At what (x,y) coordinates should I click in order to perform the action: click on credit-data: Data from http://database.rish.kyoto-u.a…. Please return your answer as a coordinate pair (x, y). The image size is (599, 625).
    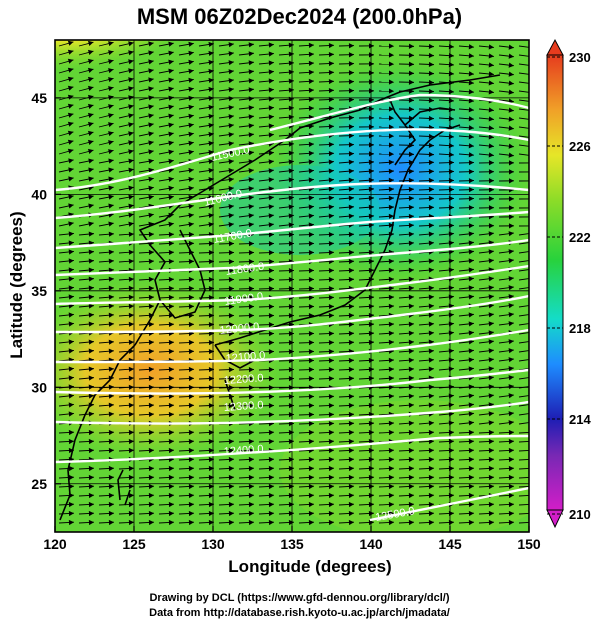
    Looking at the image, I should click on (299, 613).